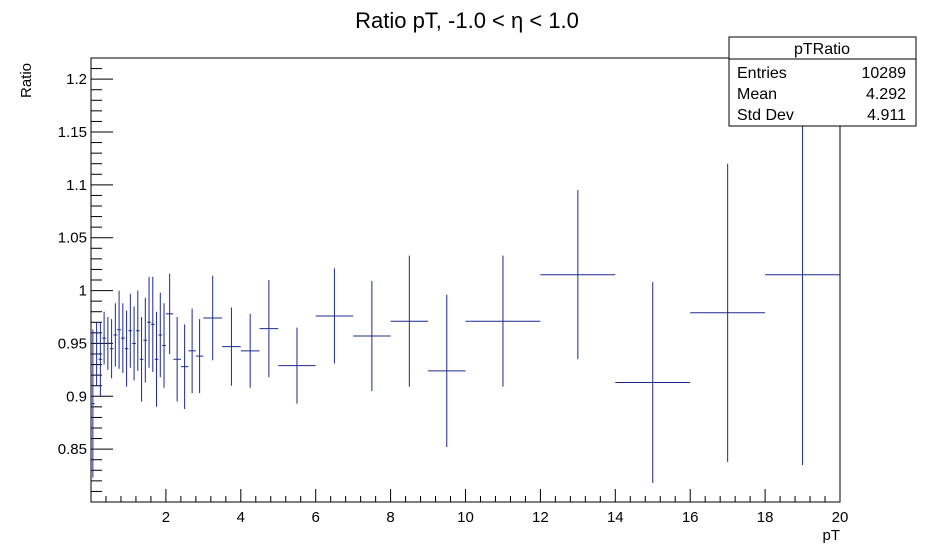  Describe the element at coordinates (757, 94) in the screenshot. I see `stats-mean-label: Mean` at that location.